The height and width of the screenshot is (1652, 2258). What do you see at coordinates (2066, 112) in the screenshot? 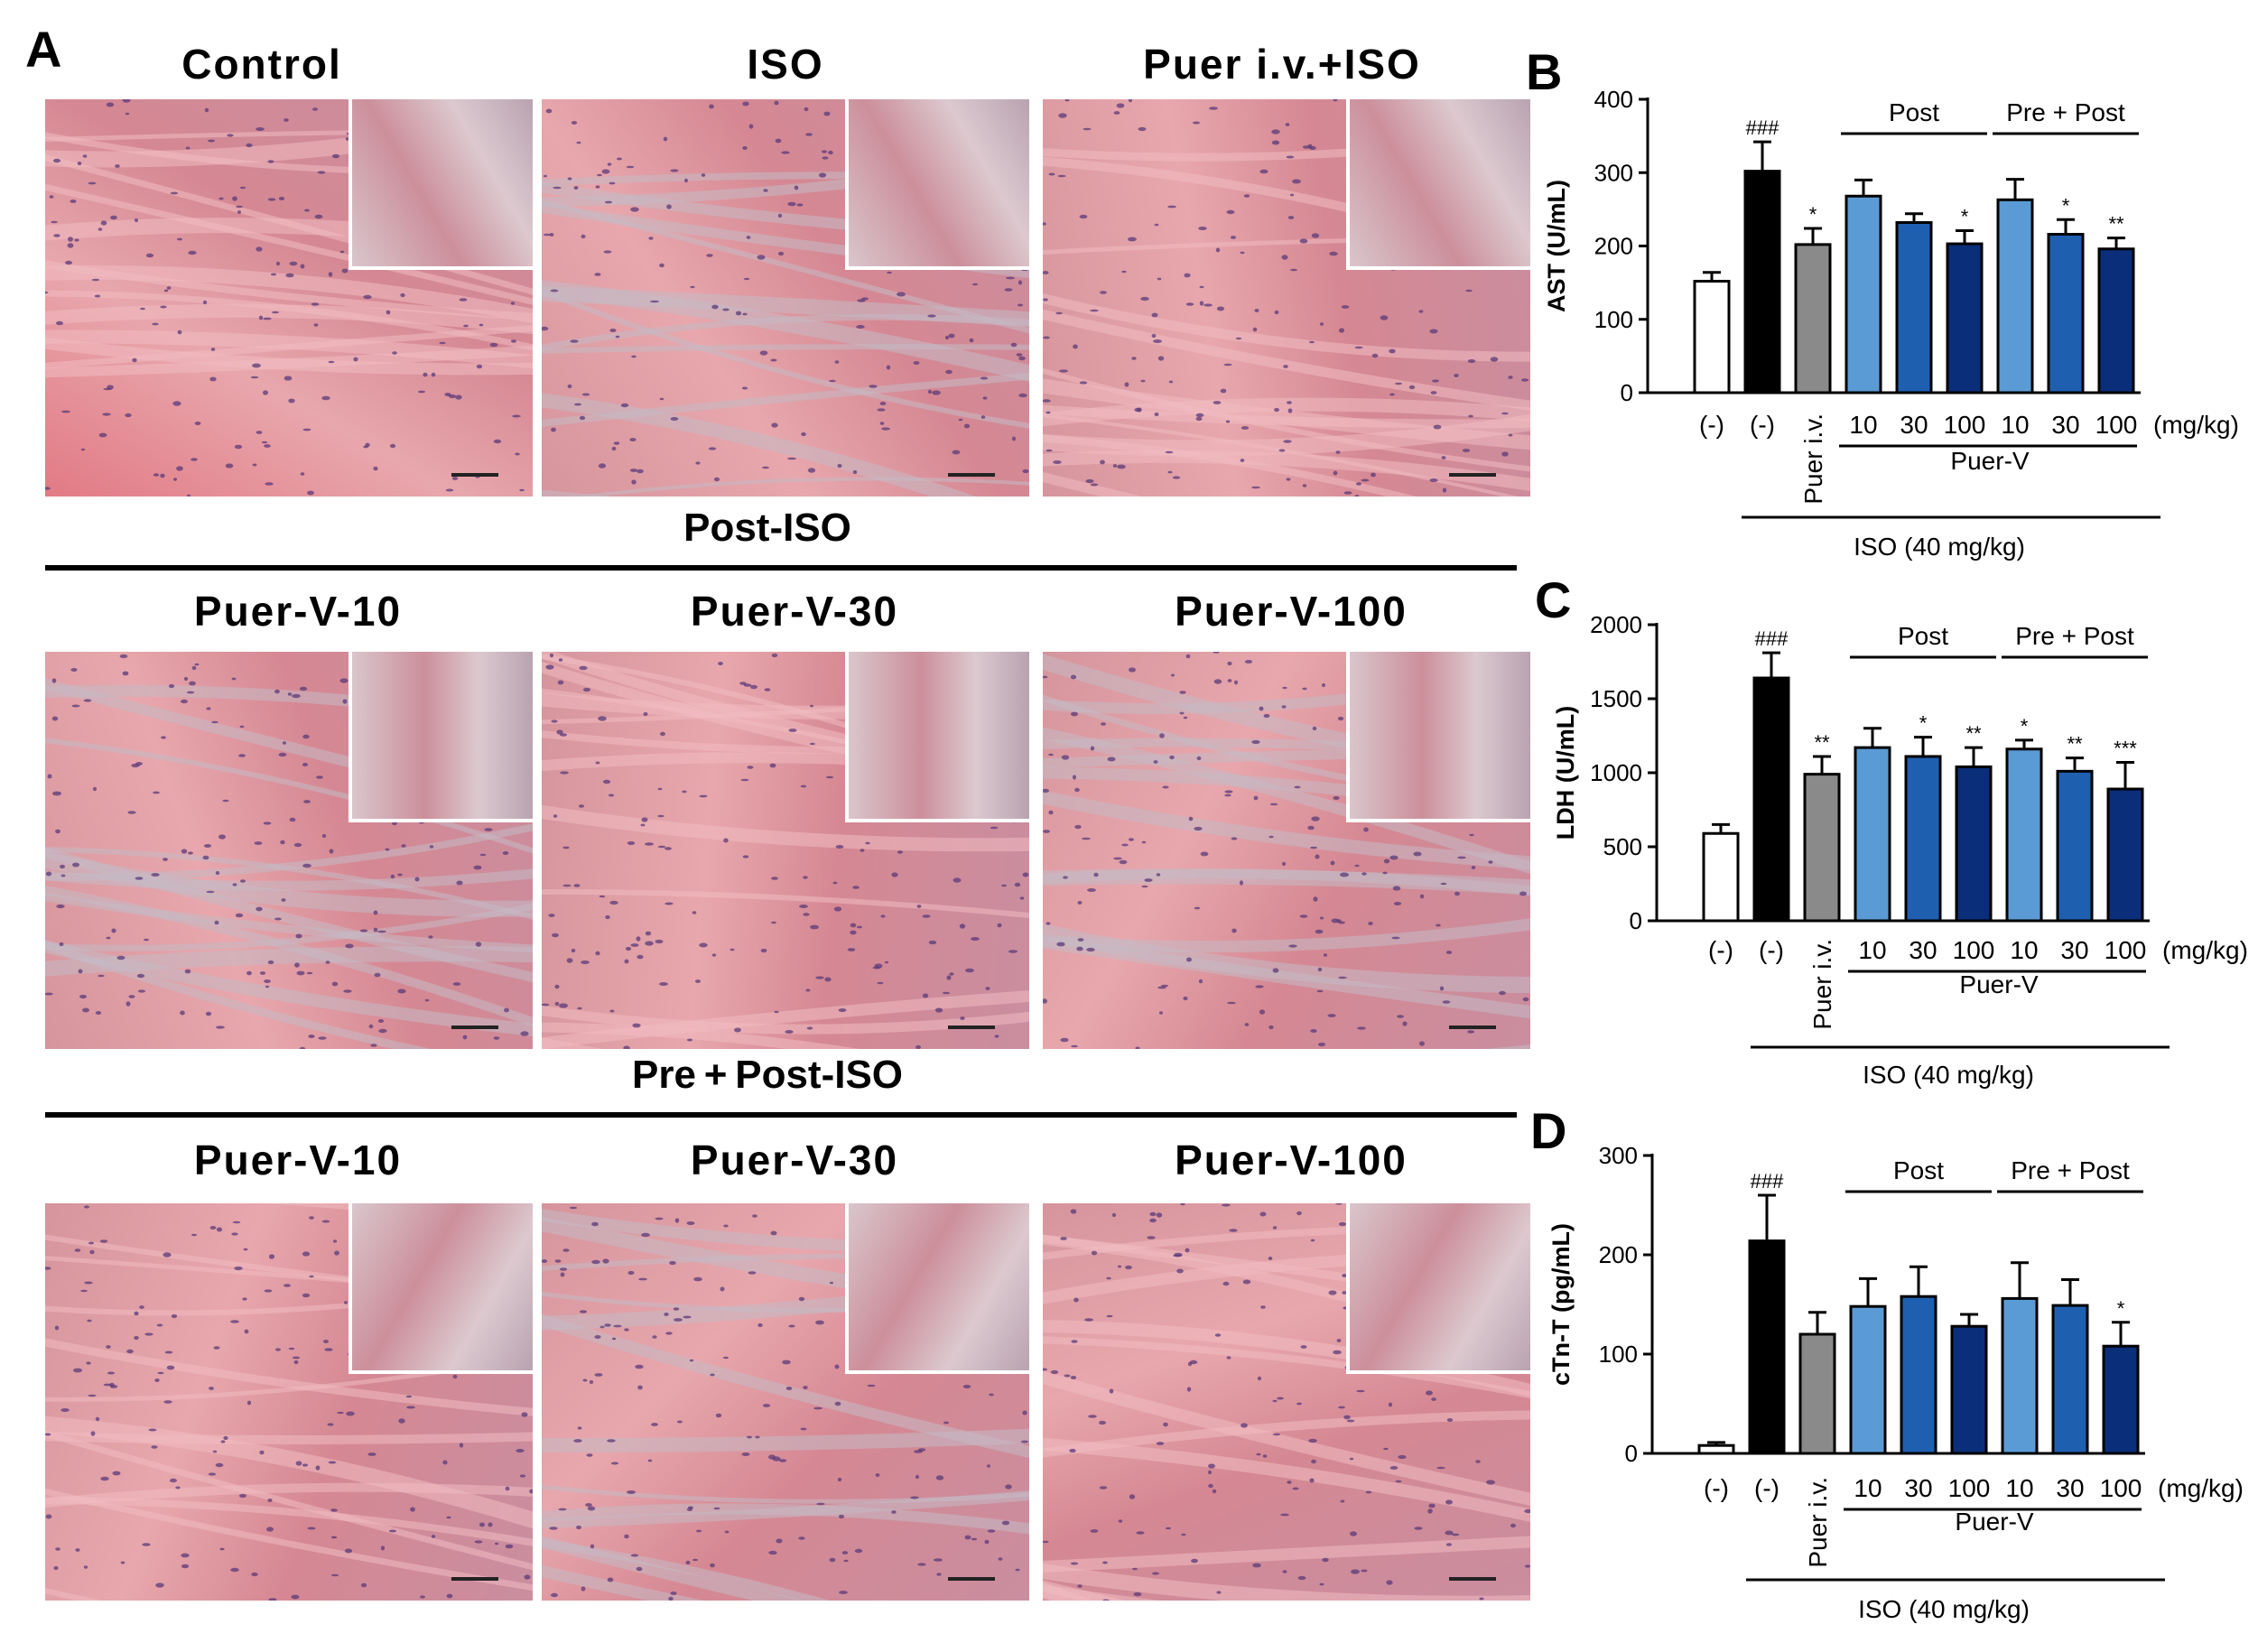
I see `chart-b-prepost-label: Pre + Post` at bounding box center [2066, 112].